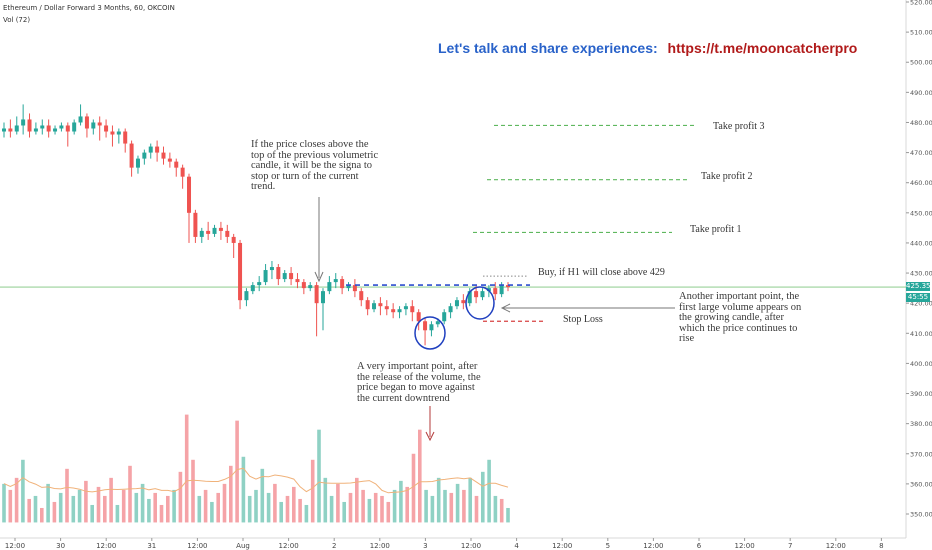 The height and width of the screenshot is (550, 932). Describe the element at coordinates (516, 546) in the screenshot. I see `time-axis-label: 4` at that location.